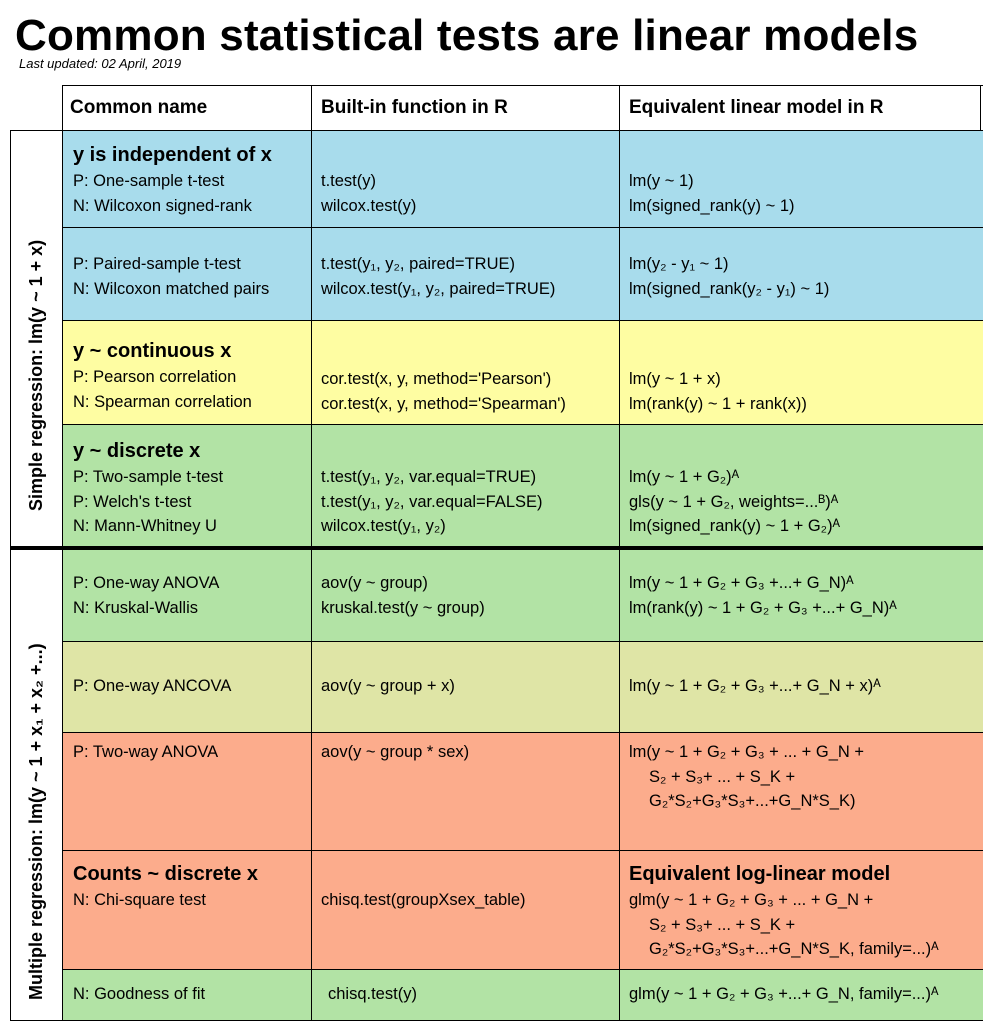  Describe the element at coordinates (148, 477) in the screenshot. I see `test-name: P: Two-sample t-test` at that location.